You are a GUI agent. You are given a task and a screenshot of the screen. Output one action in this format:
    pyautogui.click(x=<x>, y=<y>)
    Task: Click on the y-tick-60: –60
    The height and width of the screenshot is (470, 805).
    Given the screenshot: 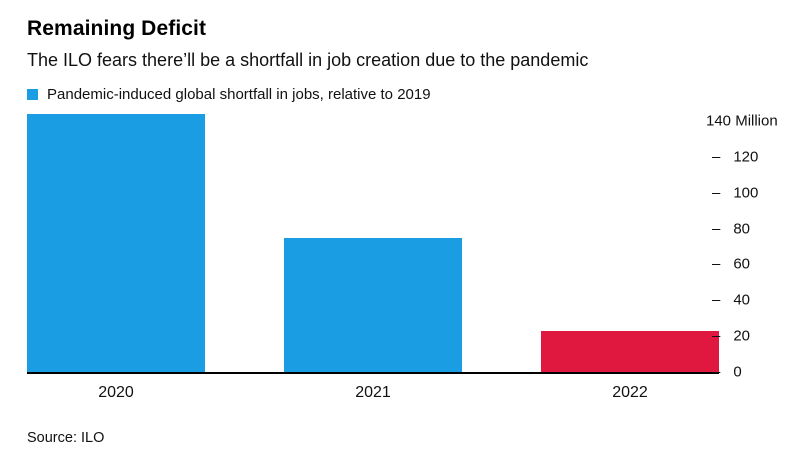 What is the action you would take?
    pyautogui.click(x=731, y=264)
    